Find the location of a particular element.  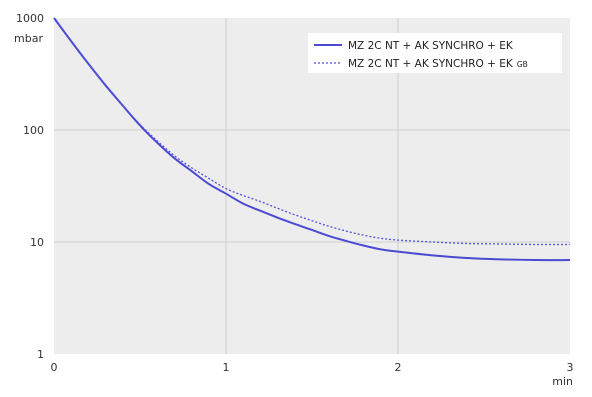

legend-label-dashed-sub: GB is located at coordinates (522, 64).